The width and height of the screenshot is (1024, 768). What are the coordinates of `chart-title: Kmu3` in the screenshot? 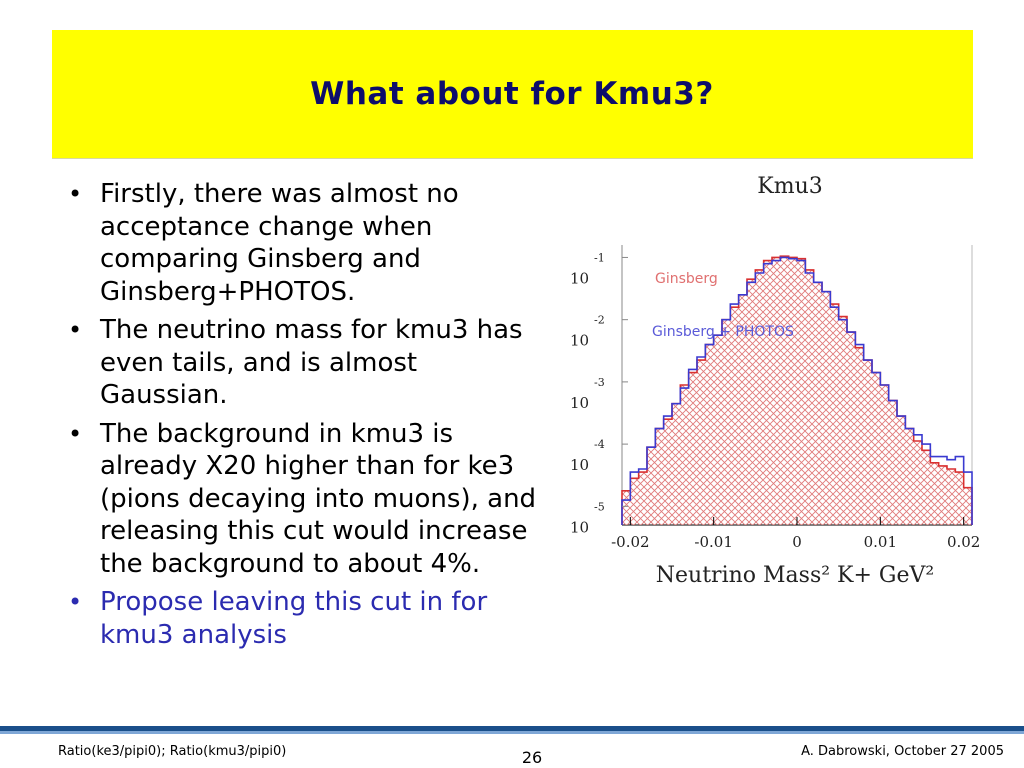 It's located at (789, 186).